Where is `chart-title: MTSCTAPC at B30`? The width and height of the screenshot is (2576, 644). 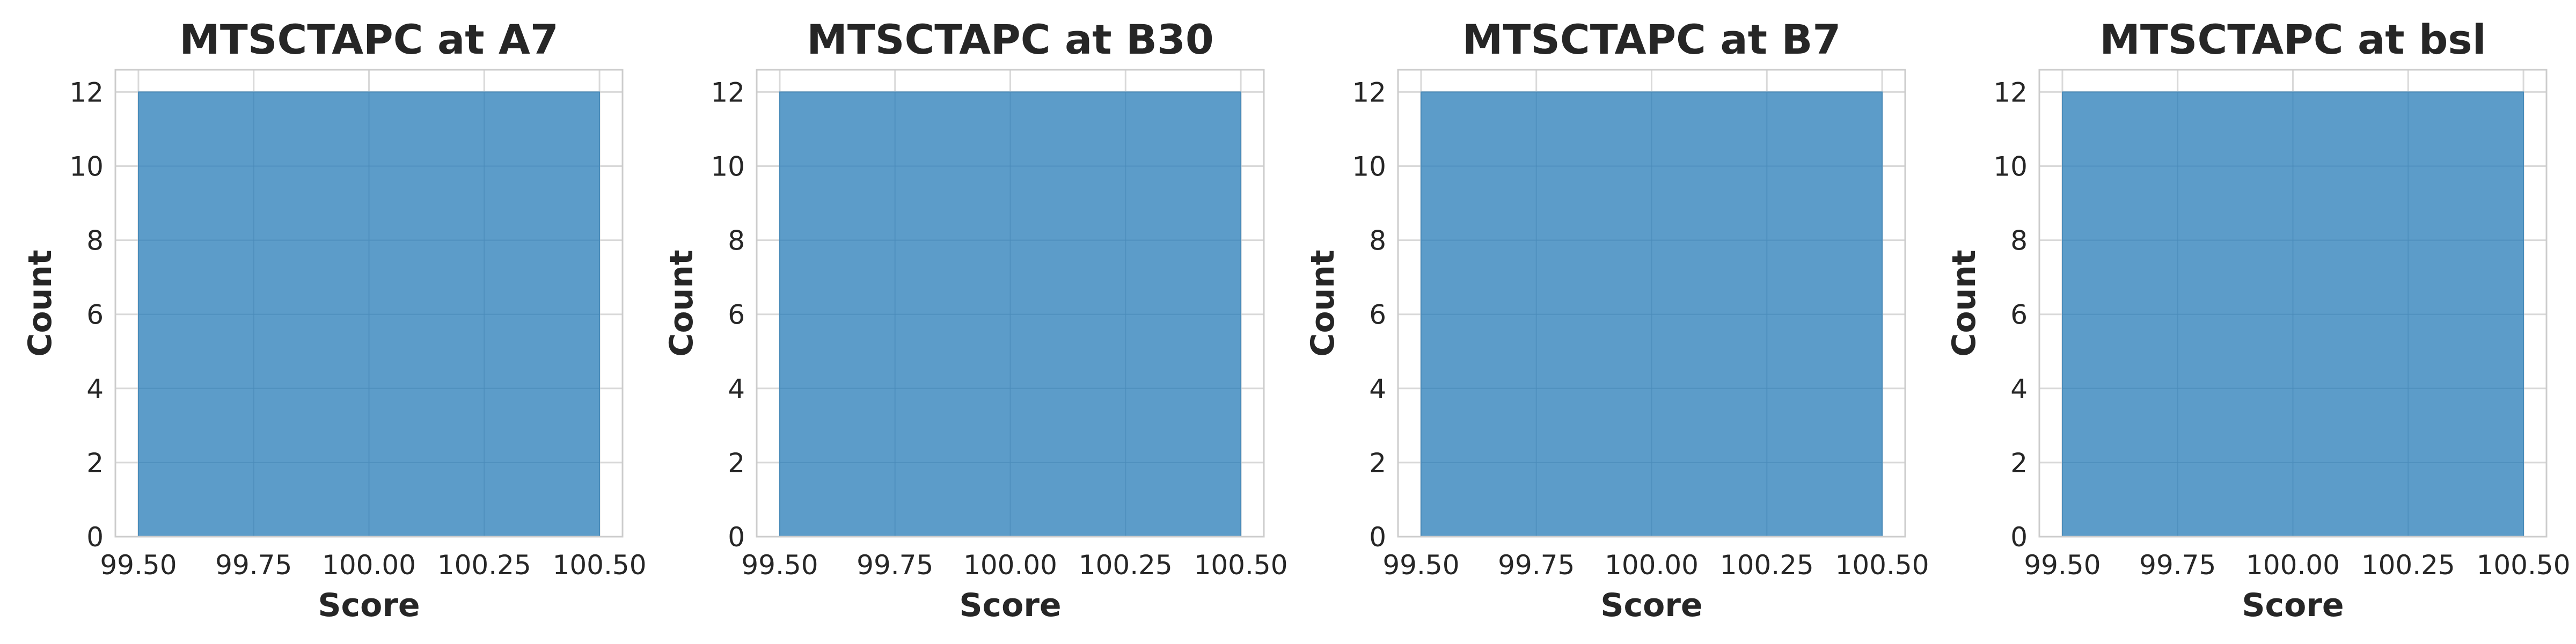
chart-title: MTSCTAPC at B30 is located at coordinates (1010, 39).